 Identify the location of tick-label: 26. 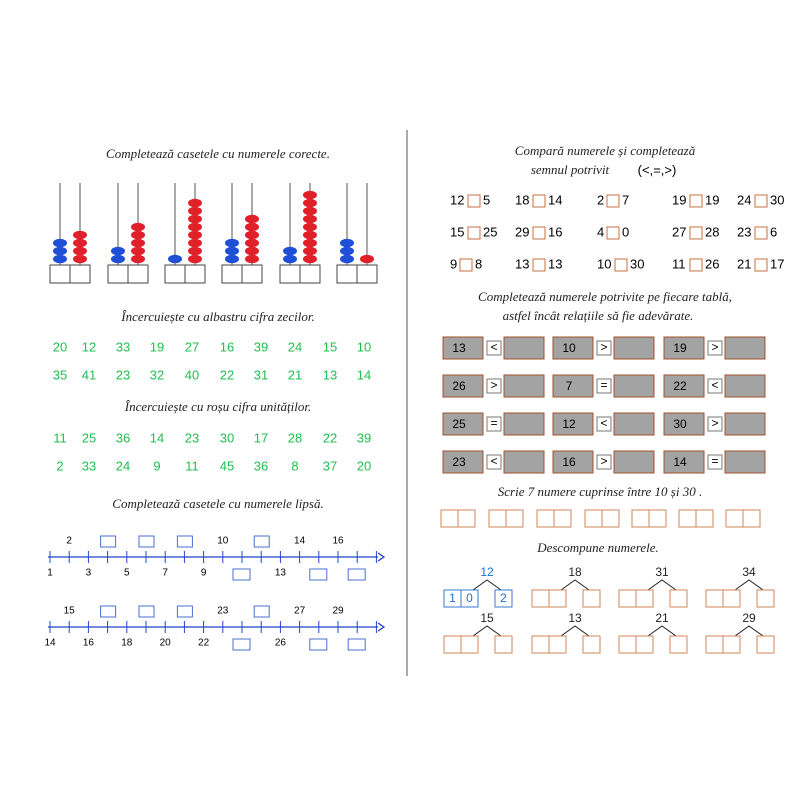
(281, 643).